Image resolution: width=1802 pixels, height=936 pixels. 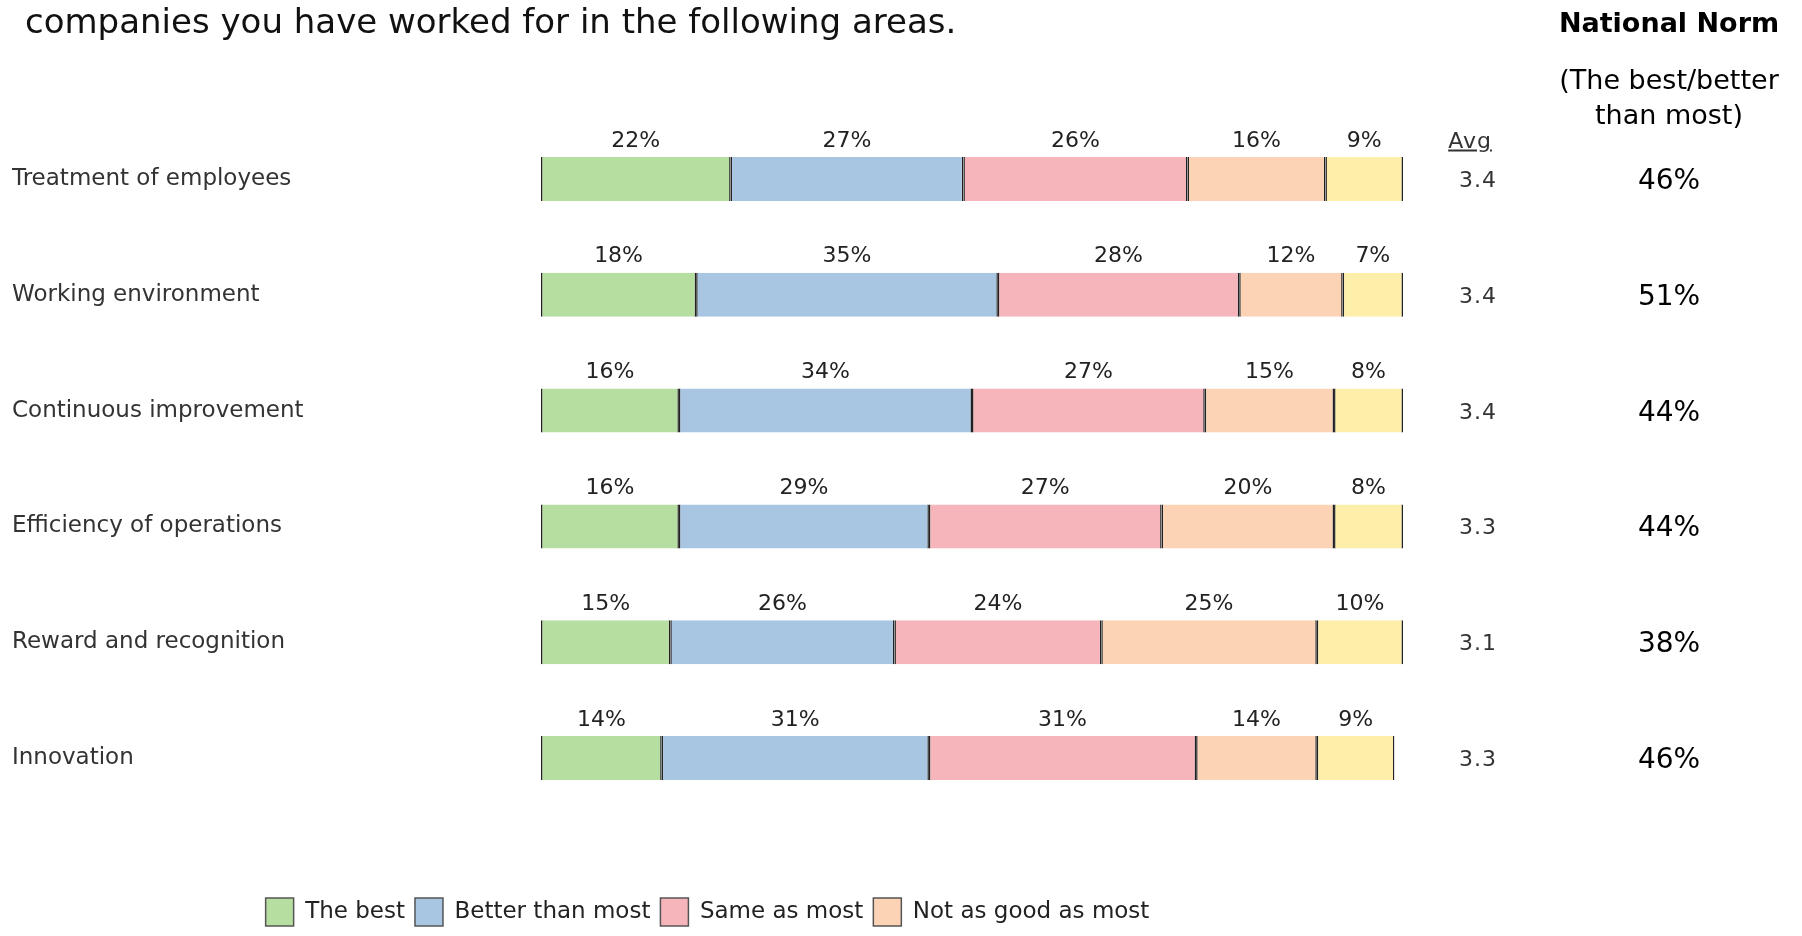 I want to click on legend-label: Same as most, so click(x=781, y=909).